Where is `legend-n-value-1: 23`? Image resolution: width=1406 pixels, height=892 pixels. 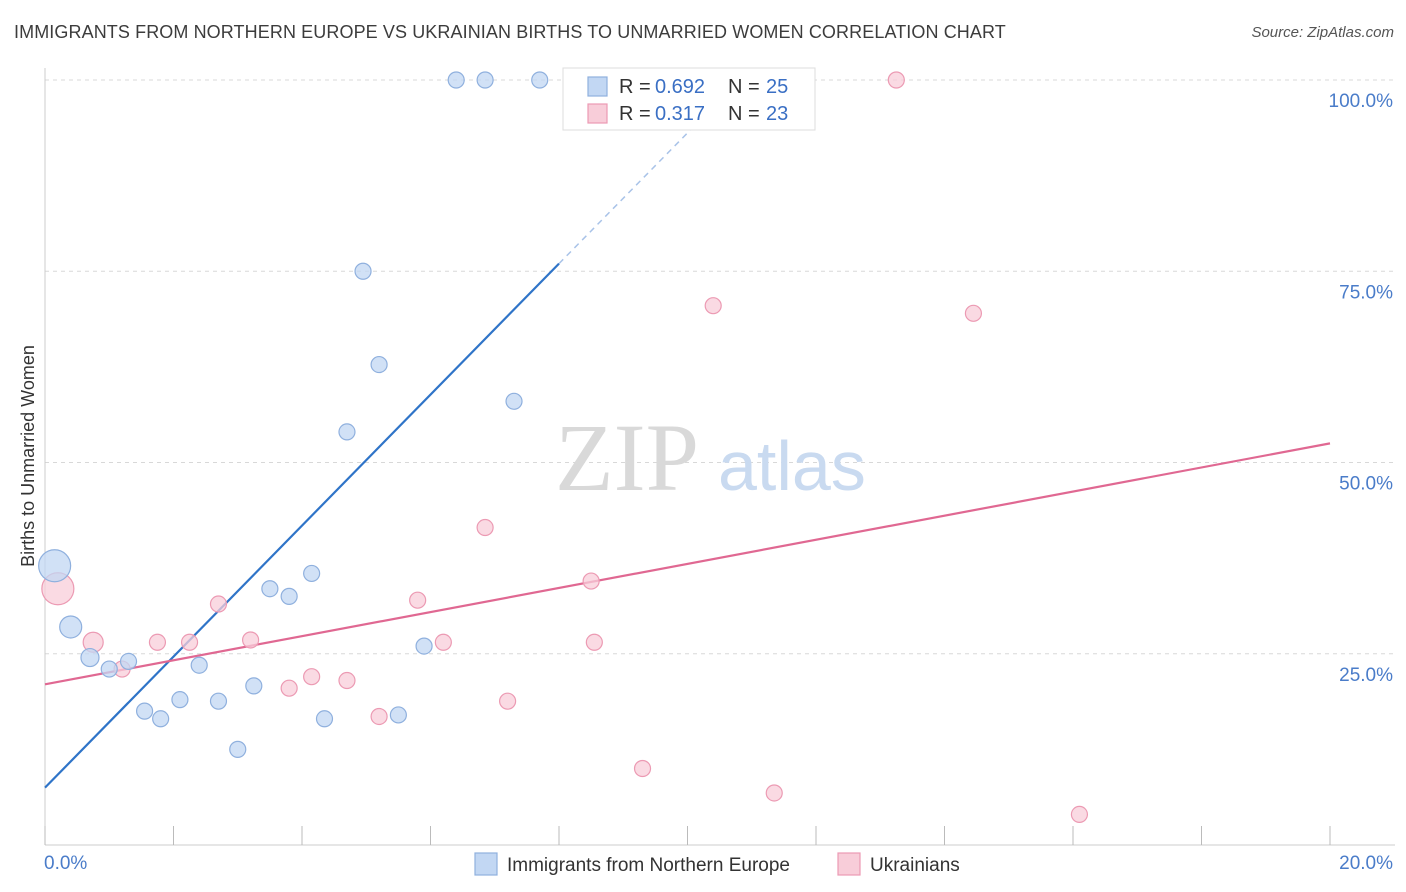 legend-n-value-1: 23 is located at coordinates (777, 114).